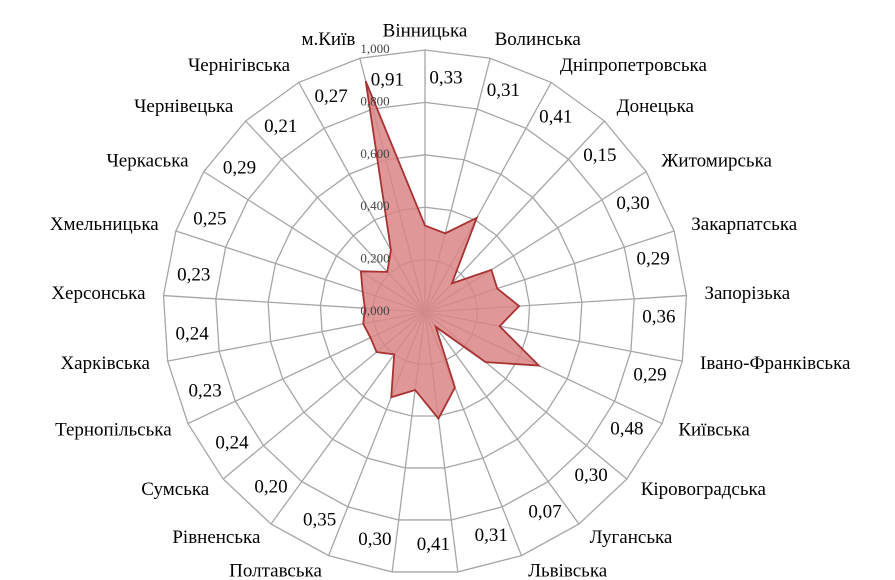  Describe the element at coordinates (374, 258) in the screenshot. I see `tick-label: 0,200` at that location.